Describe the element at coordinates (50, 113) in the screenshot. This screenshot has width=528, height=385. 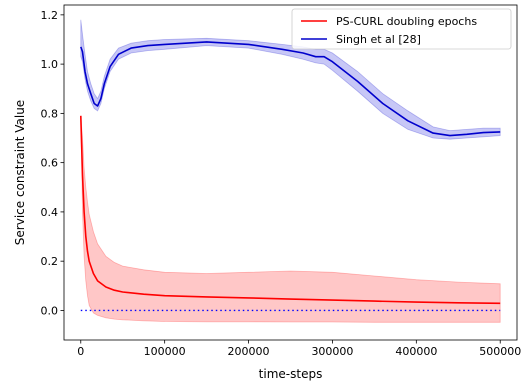
I see `y-tick-label: 0.8` at that location.